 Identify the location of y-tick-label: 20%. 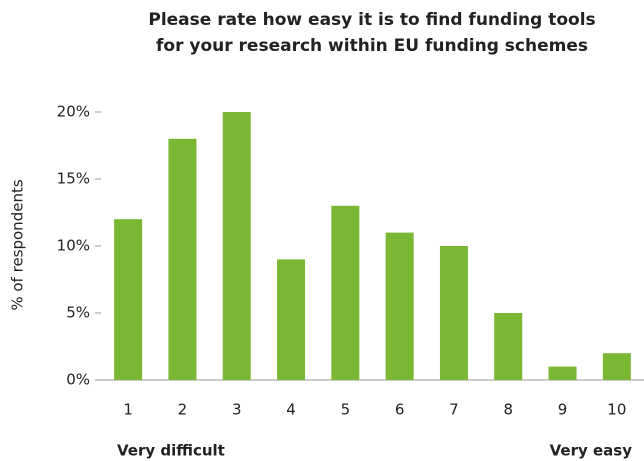
(73, 112).